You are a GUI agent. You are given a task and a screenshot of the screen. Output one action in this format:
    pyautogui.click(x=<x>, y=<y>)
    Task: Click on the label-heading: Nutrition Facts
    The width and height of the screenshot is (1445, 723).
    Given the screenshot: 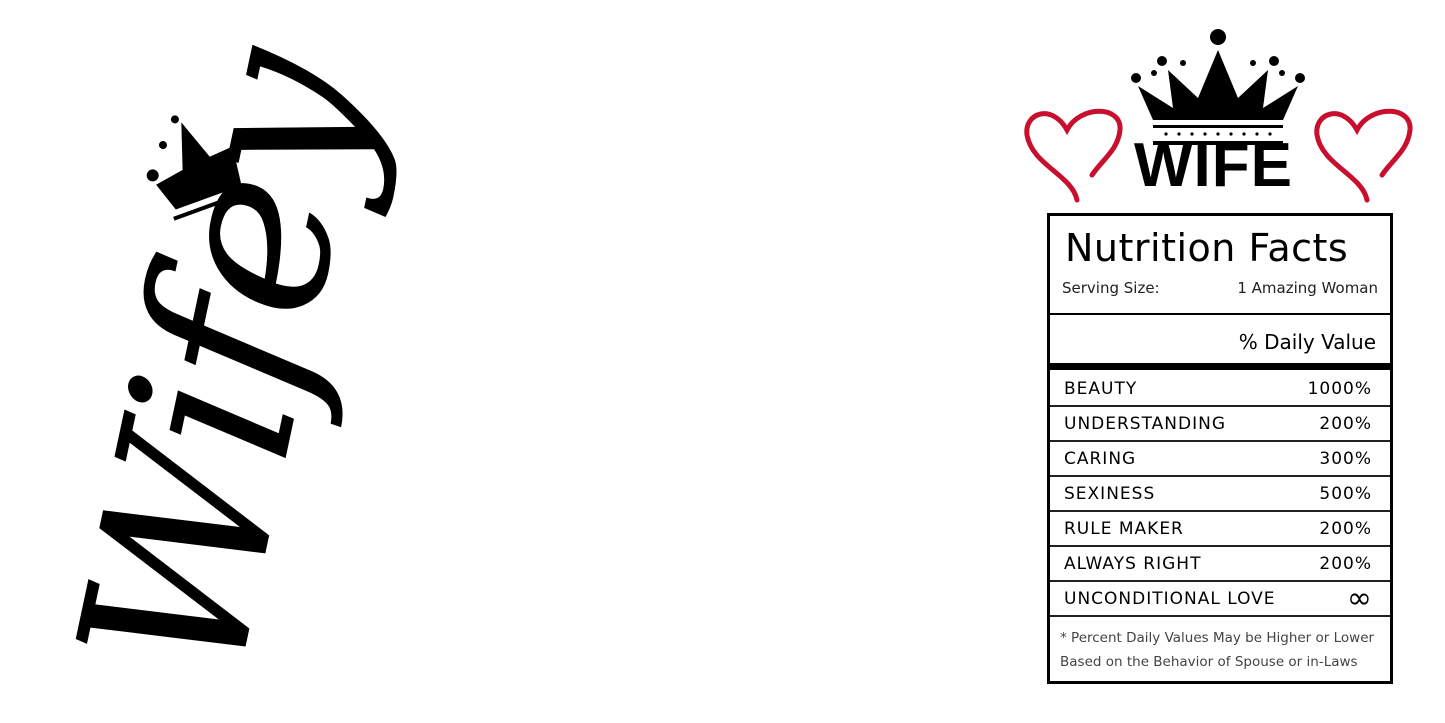 What is the action you would take?
    pyautogui.click(x=1207, y=248)
    